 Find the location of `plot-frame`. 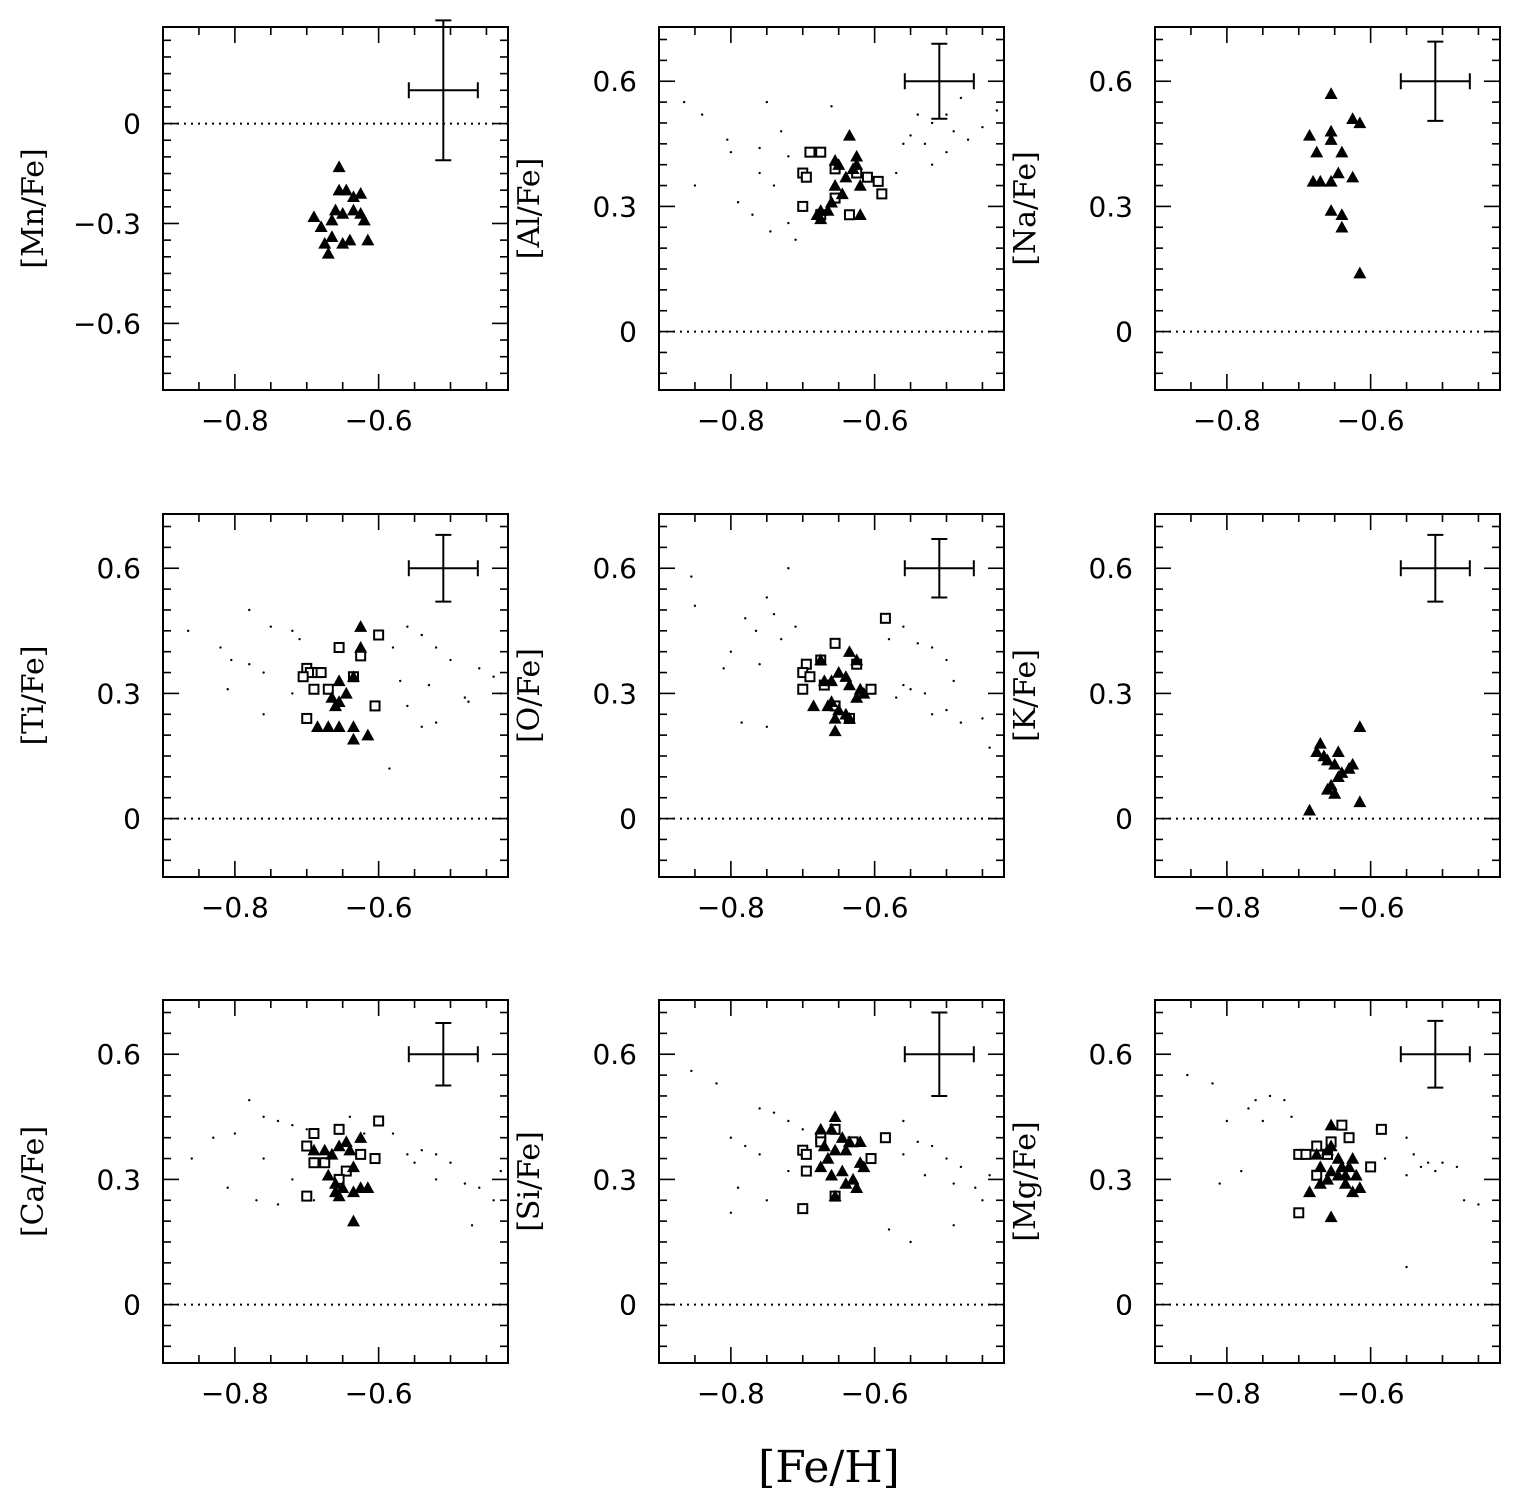

plot-frame is located at coordinates (1327, 1181).